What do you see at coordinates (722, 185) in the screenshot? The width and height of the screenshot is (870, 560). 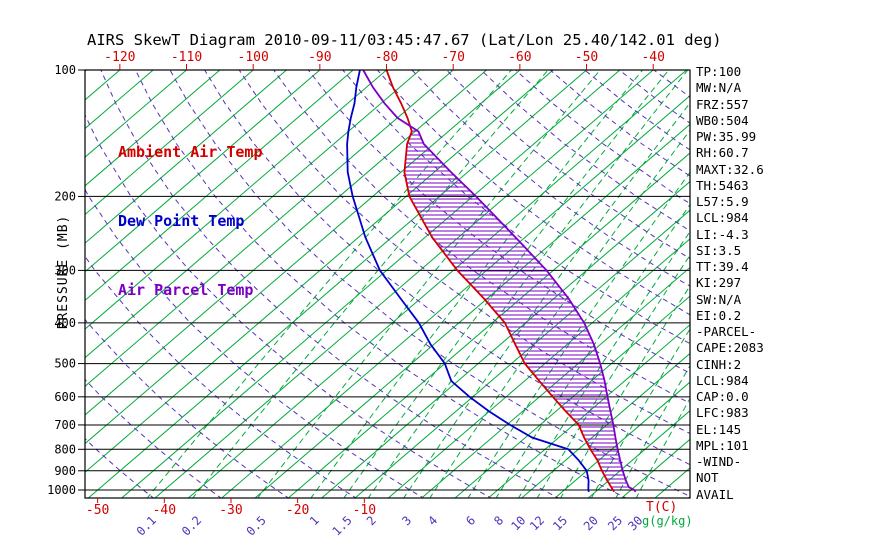 I see `stat-line: TH:5463` at bounding box center [722, 185].